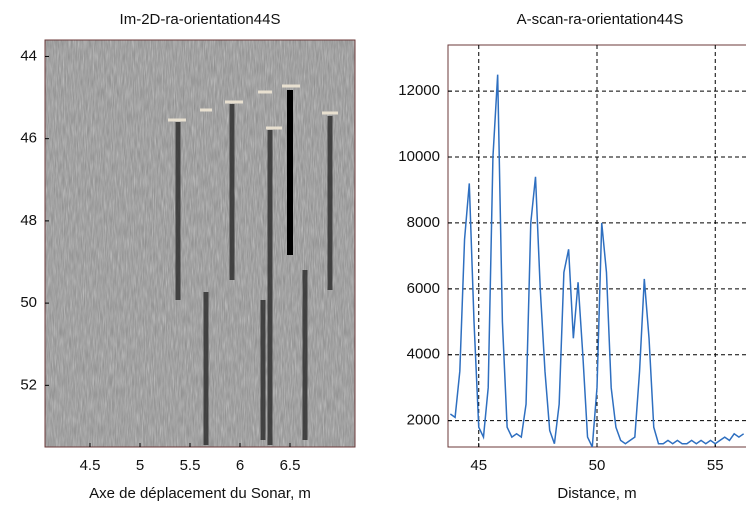  Describe the element at coordinates (423, 222) in the screenshot. I see `y-tick-label: 8000` at that location.